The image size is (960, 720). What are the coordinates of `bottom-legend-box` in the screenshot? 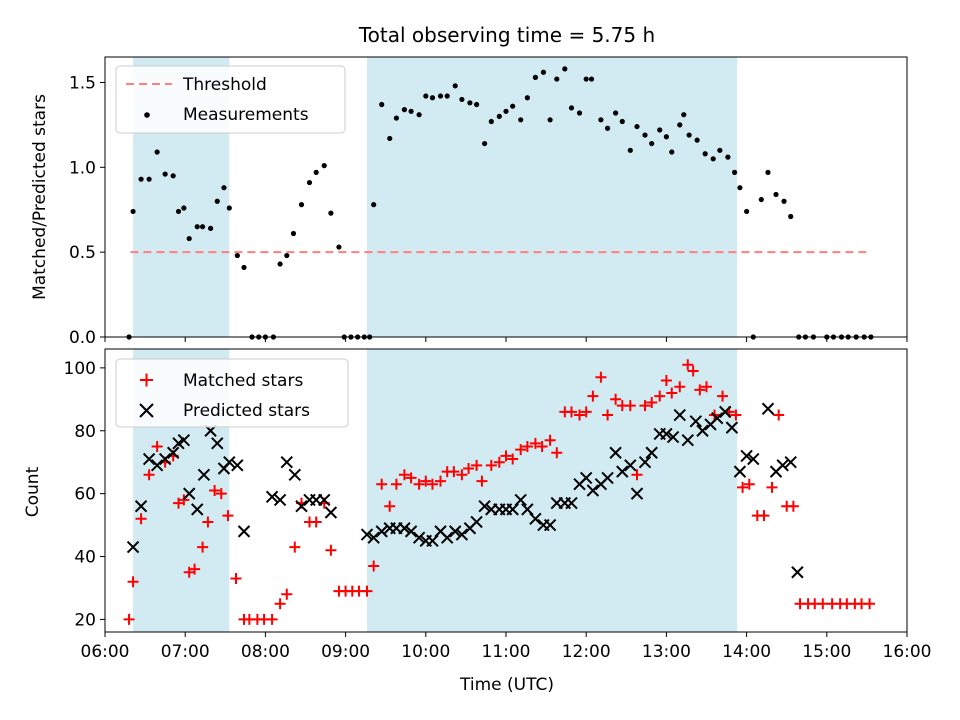 It's located at (232, 393).